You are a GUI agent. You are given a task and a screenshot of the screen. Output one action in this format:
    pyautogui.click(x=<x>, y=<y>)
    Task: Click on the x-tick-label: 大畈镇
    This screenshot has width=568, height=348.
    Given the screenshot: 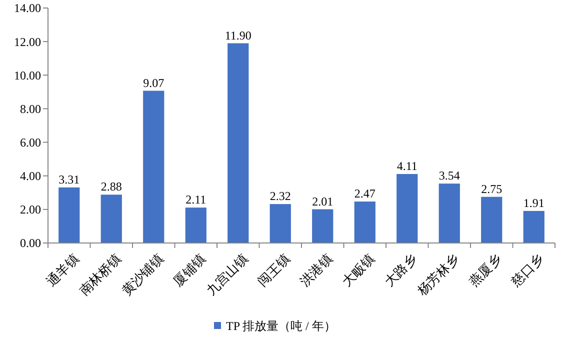 What is the action you would take?
    pyautogui.click(x=359, y=271)
    